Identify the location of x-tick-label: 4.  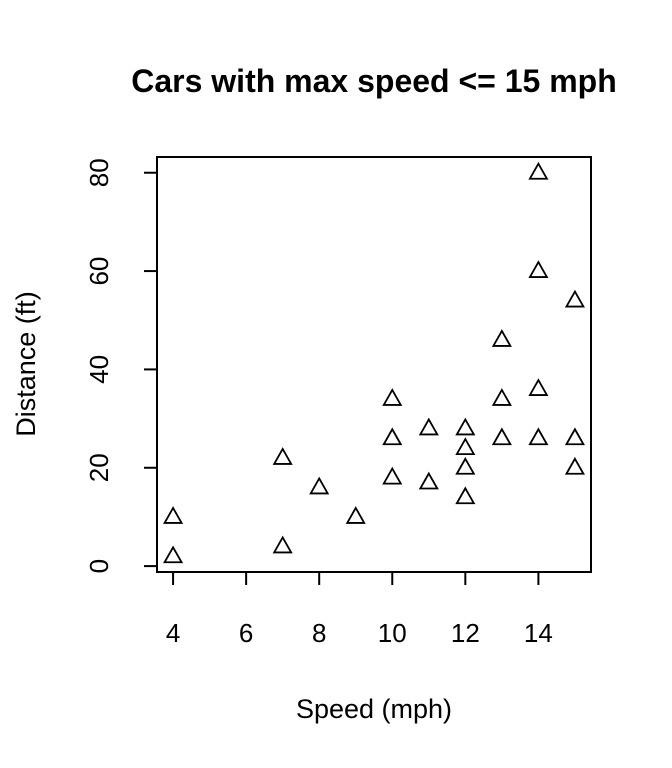
(173, 633).